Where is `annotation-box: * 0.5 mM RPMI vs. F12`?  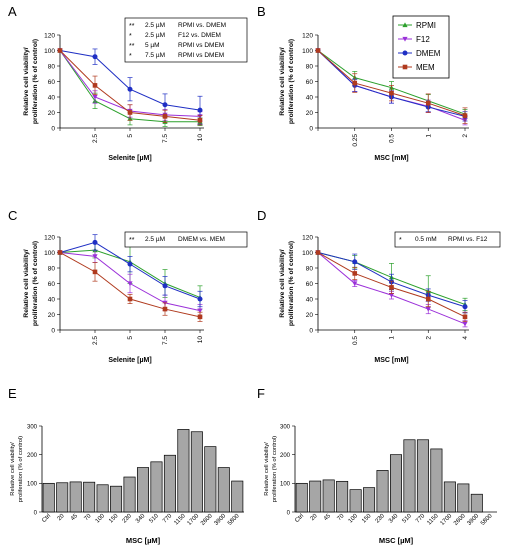
annotation-box: * 0.5 mM RPMI vs. F12 is located at coordinates (447, 239).